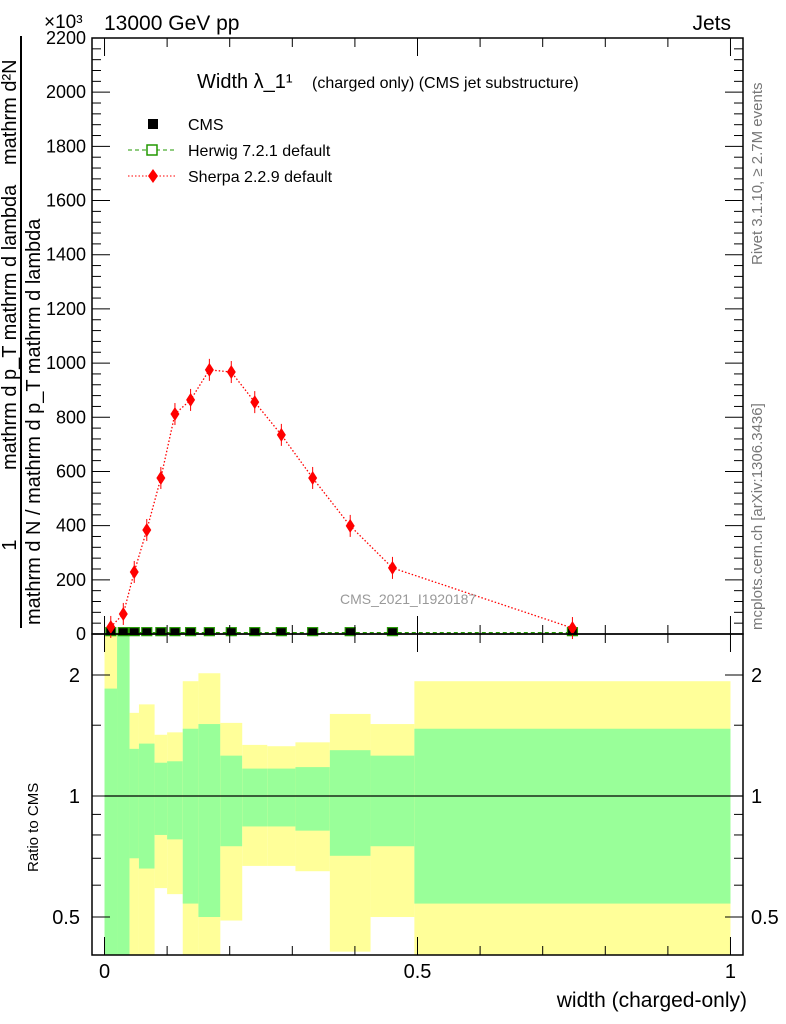 The image size is (786, 1024). Describe the element at coordinates (66, 201) in the screenshot. I see `y-tick-label: 1600` at that location.